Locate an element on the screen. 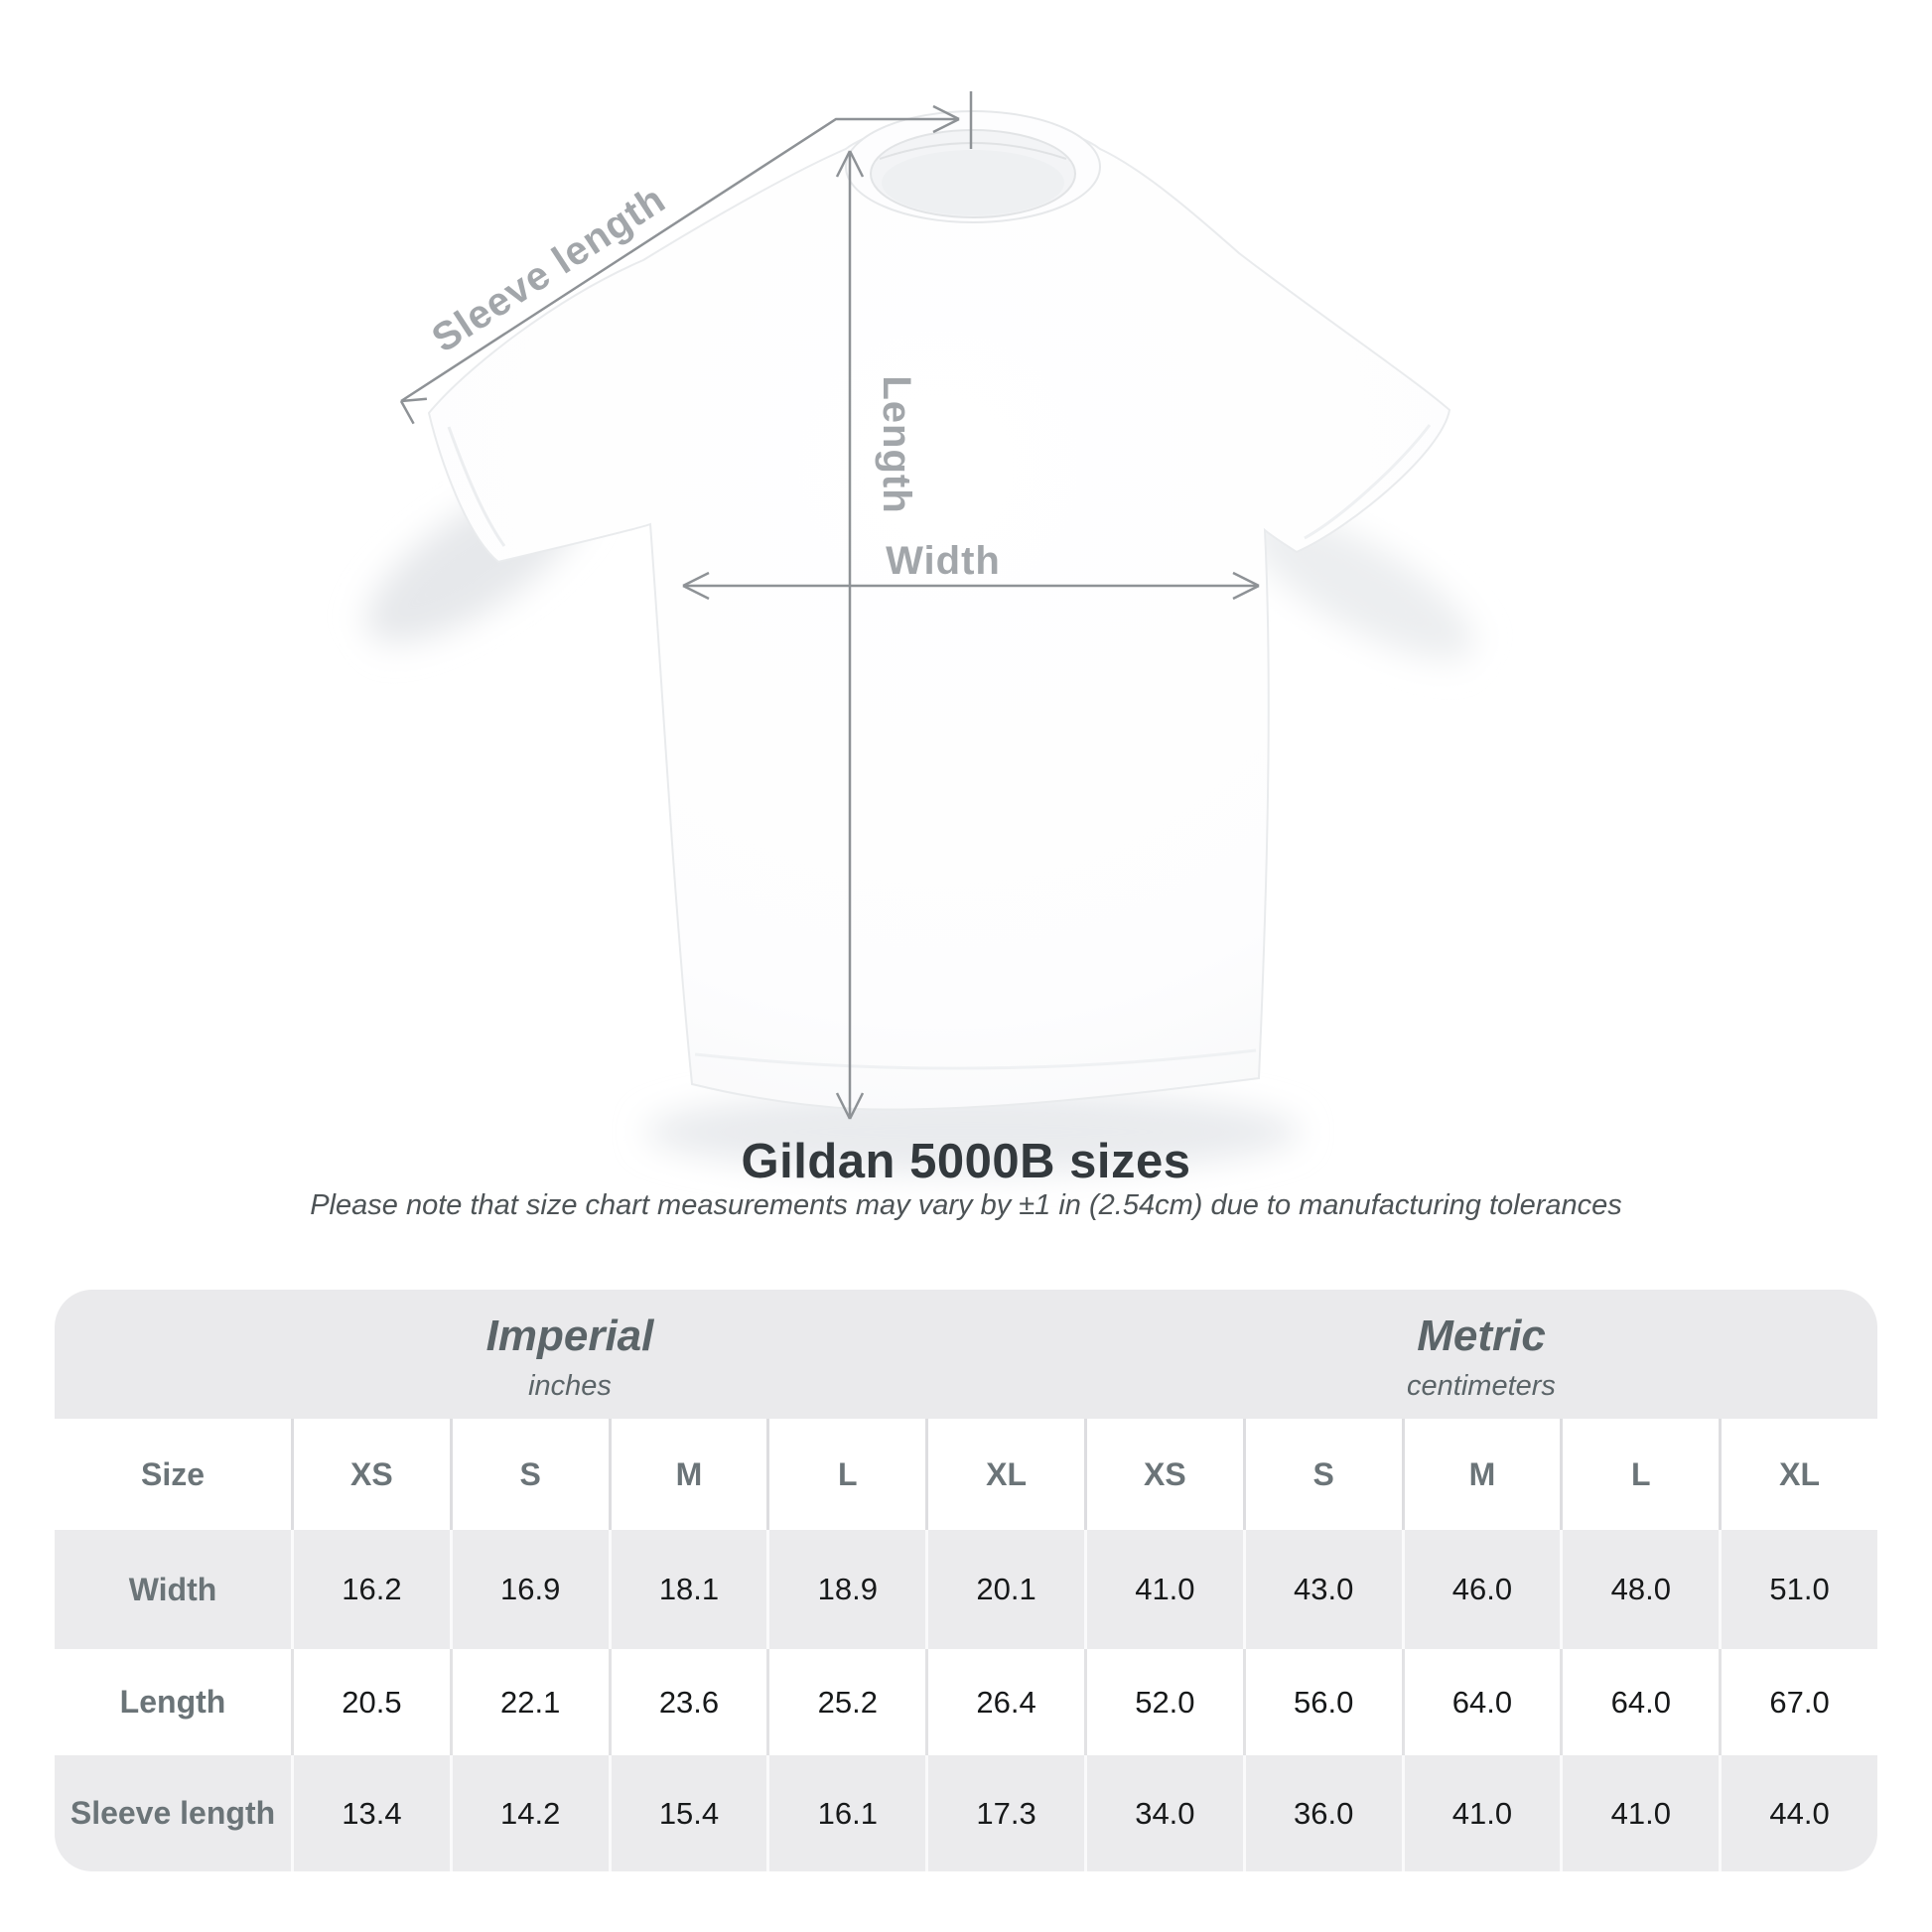 This screenshot has height=1932, width=1932. length-metric-m: 64.0 is located at coordinates (1481, 1702).